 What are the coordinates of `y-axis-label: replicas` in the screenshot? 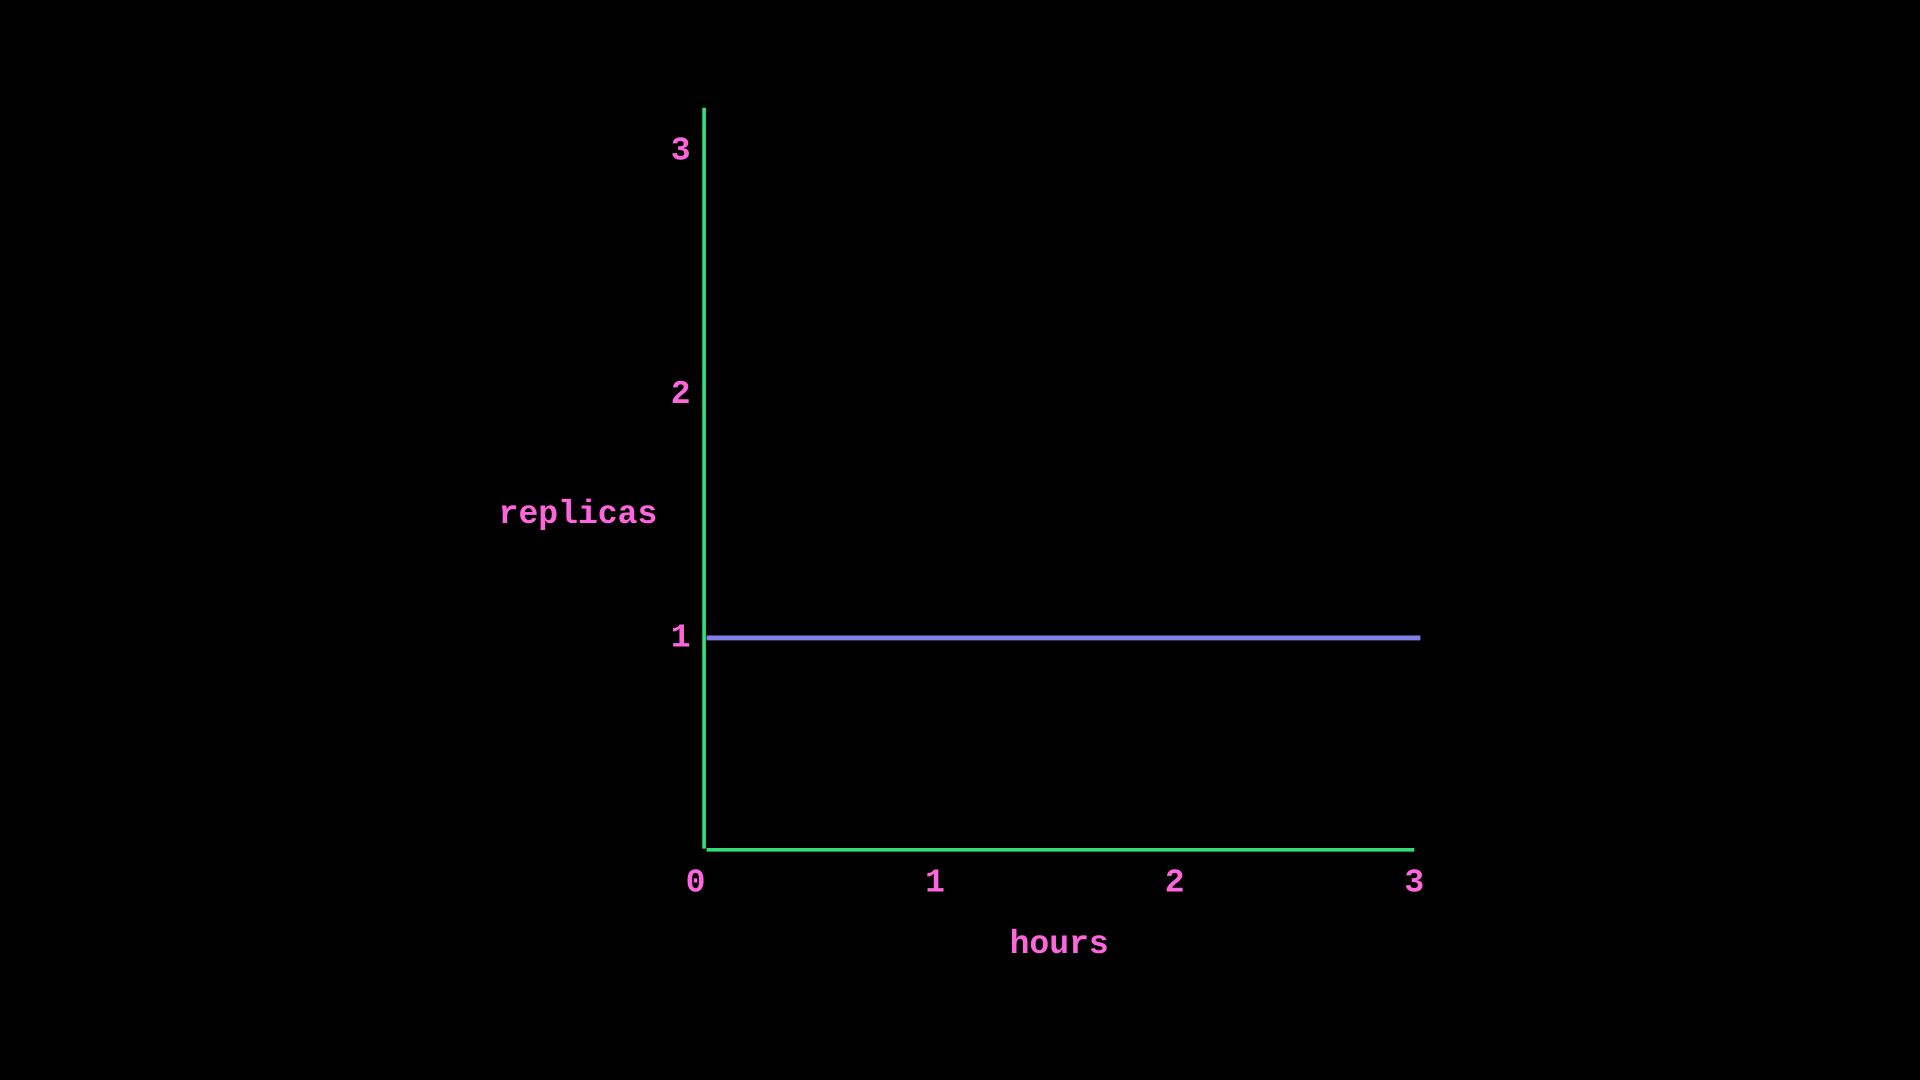 It's located at (578, 514).